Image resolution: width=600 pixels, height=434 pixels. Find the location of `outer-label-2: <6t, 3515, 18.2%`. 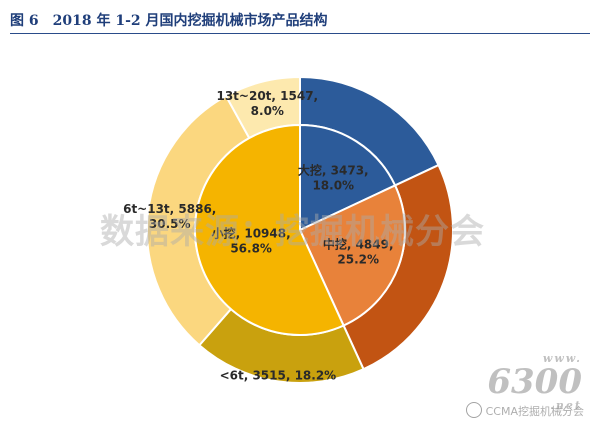

outer-label-2: <6t, 3515, 18.2% is located at coordinates (278, 375).